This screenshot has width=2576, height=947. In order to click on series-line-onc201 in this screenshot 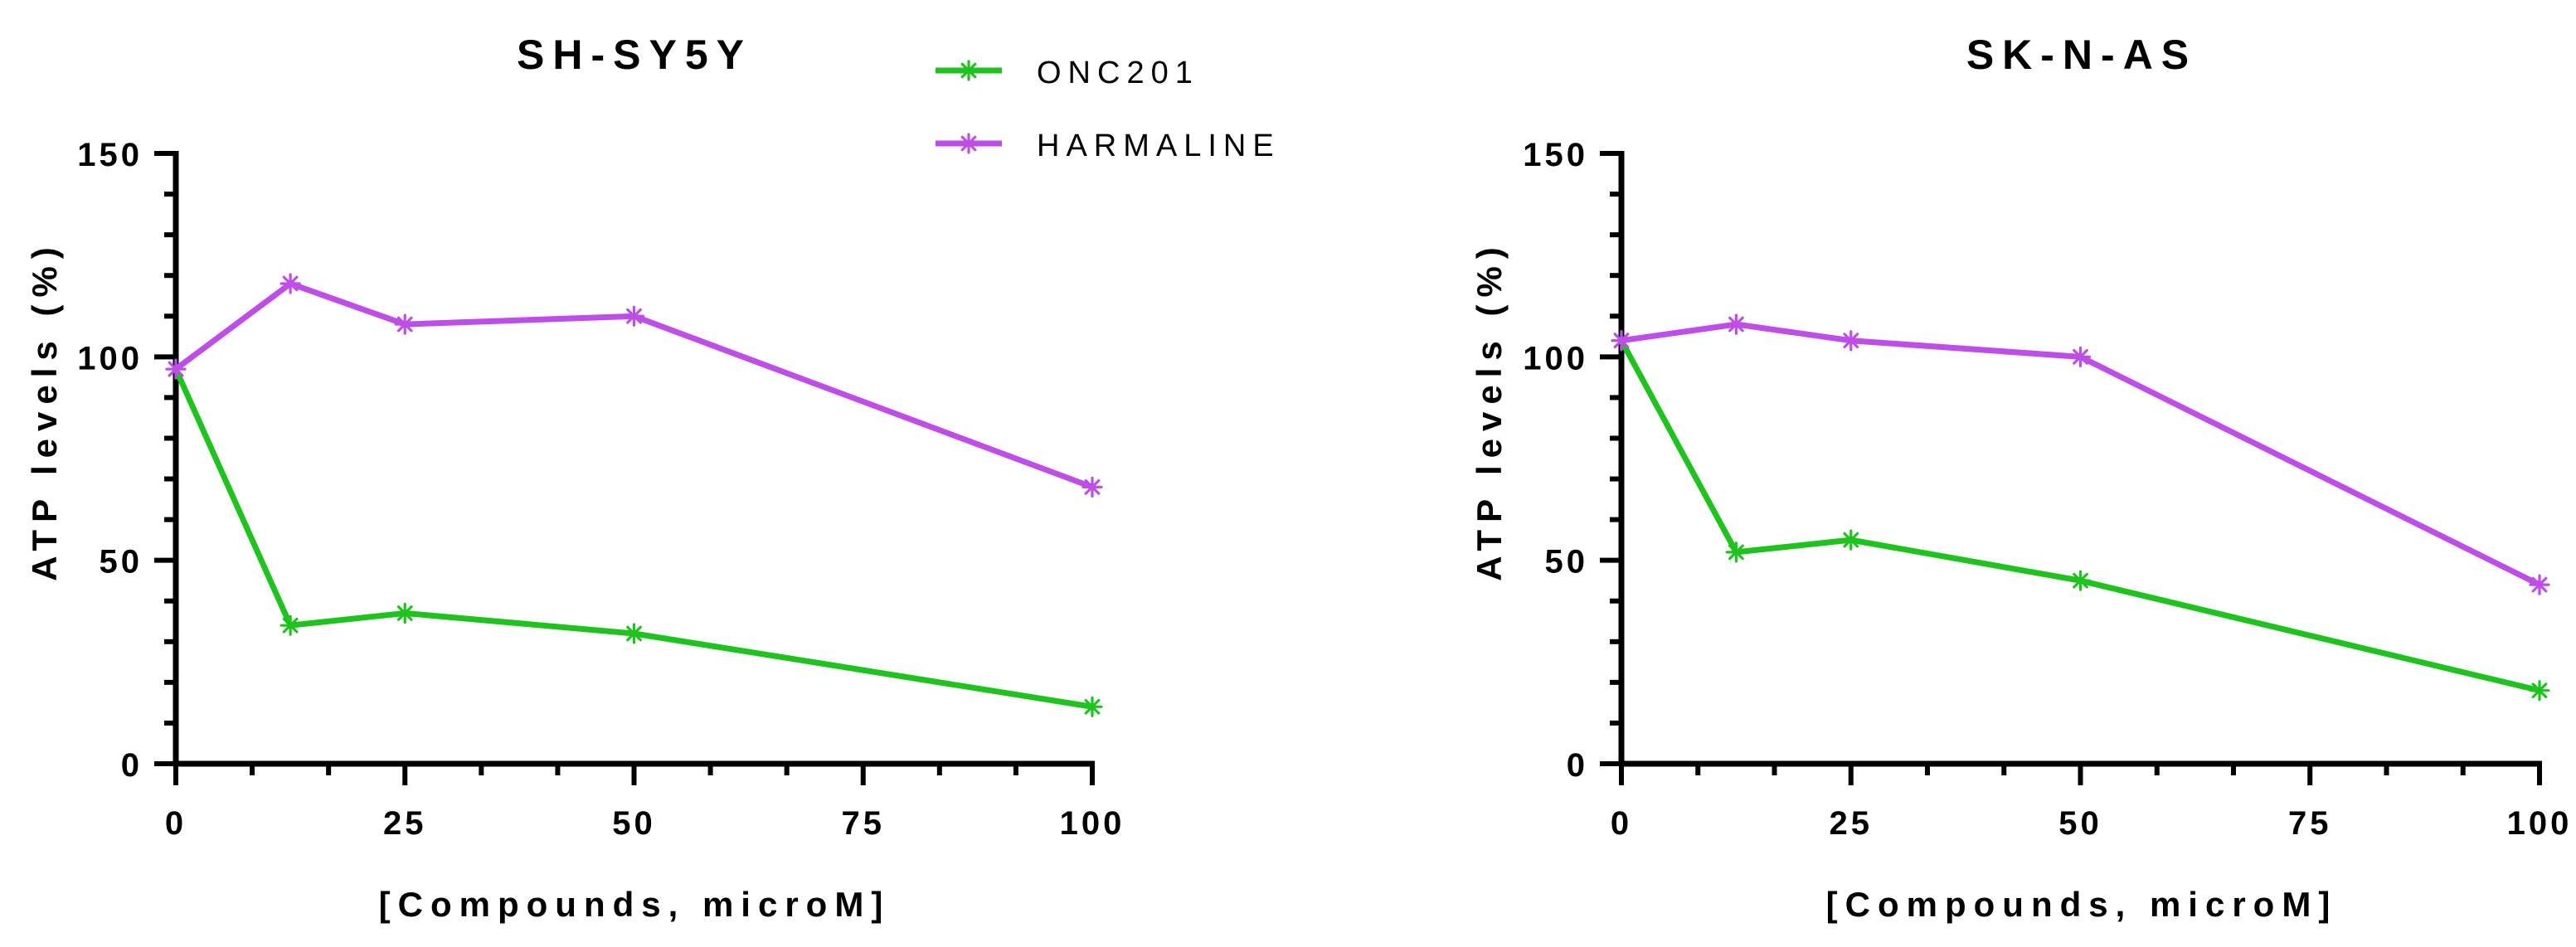, I will do `click(635, 538)`.